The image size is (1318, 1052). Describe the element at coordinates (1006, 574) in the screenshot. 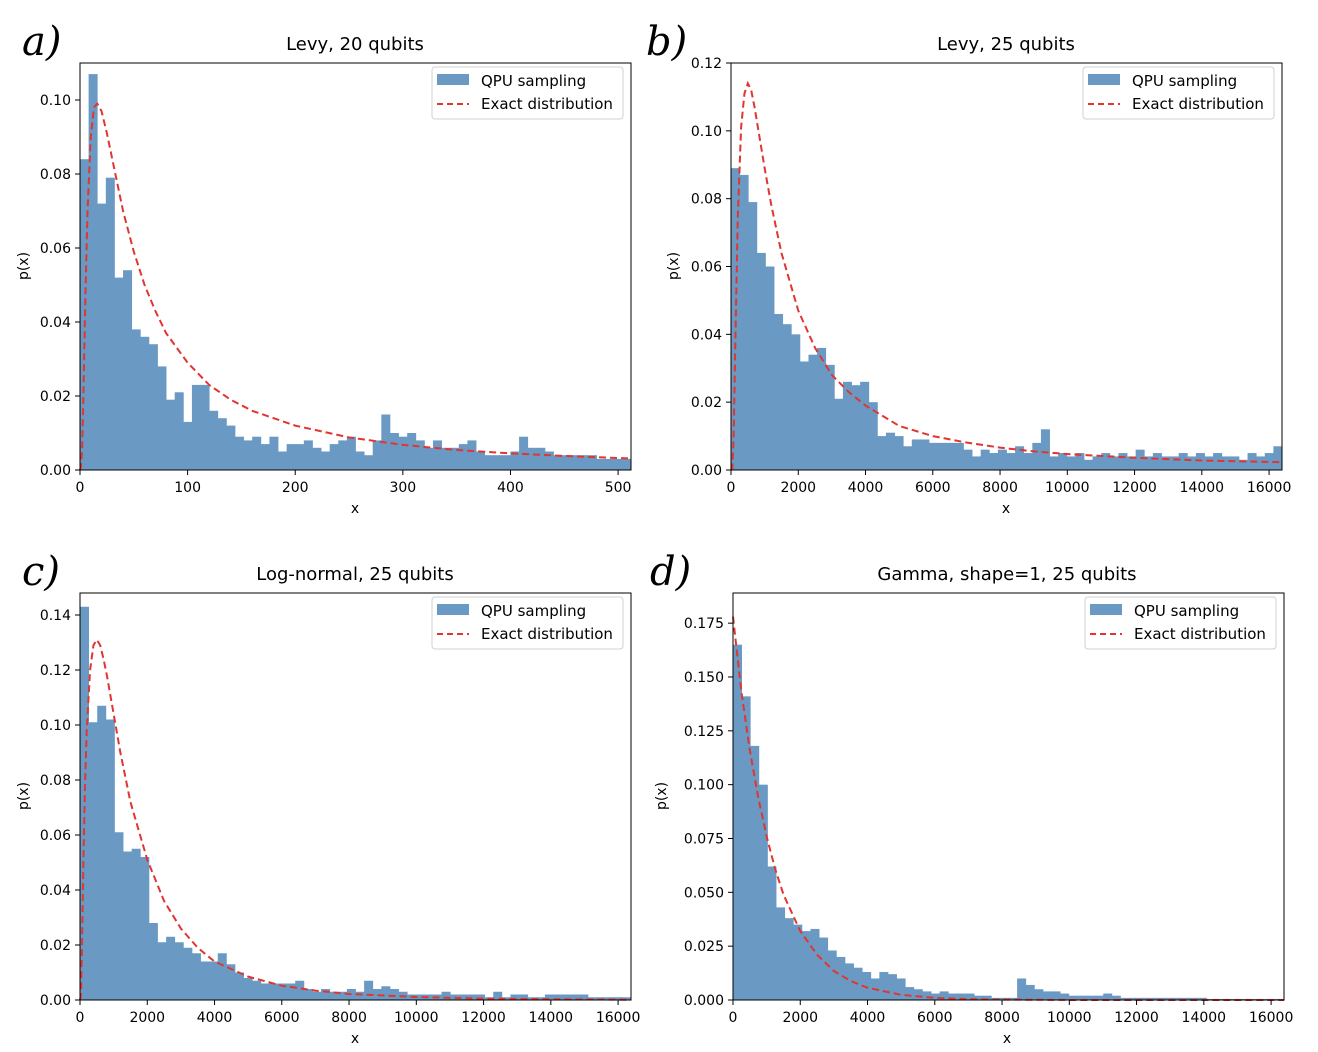

I see `chart-title: Gamma, shape=1, 25 qubits` at that location.